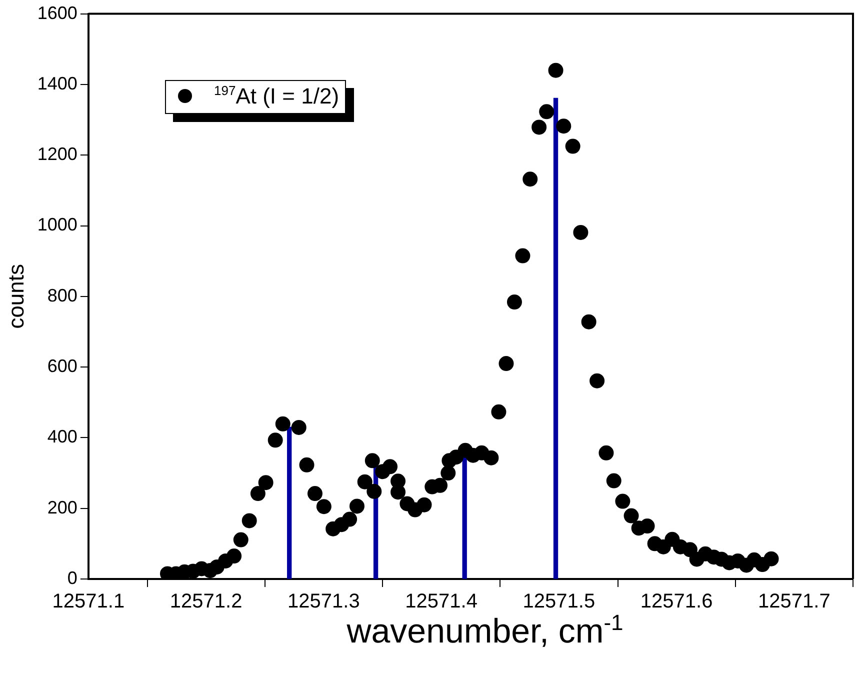 Image resolution: width=861 pixels, height=677 pixels. Describe the element at coordinates (324, 601) in the screenshot. I see `x-tick-label: 12571.3` at that location.